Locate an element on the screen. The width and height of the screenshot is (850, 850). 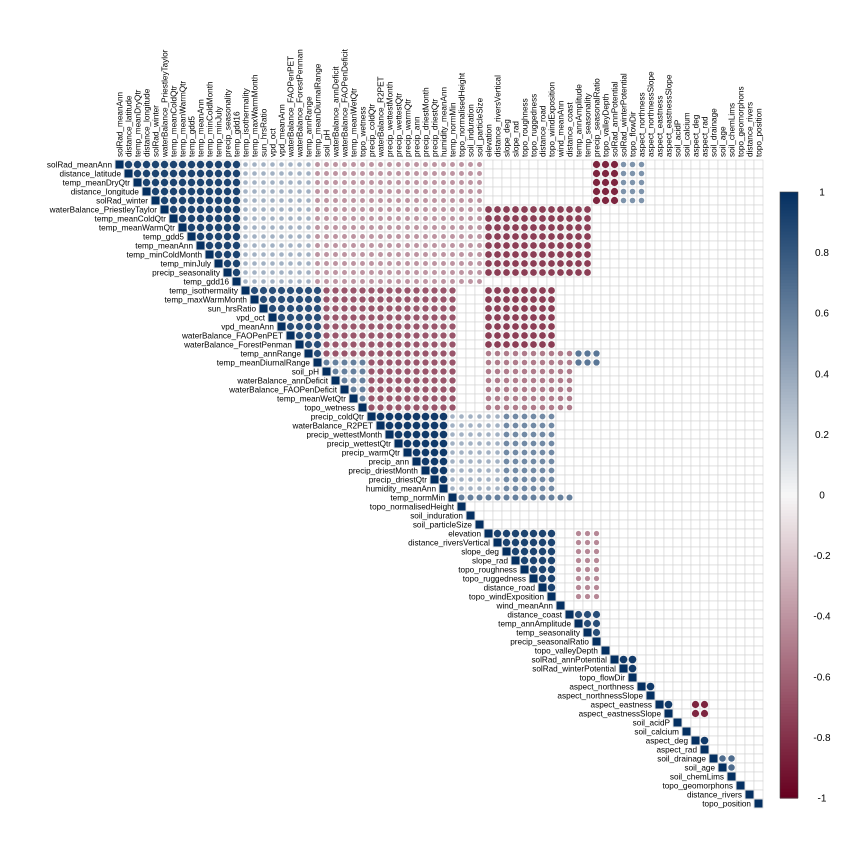
column-label-aspect_eastnessSlope: aspect_eastnessSlope is located at coordinates (669, 115).